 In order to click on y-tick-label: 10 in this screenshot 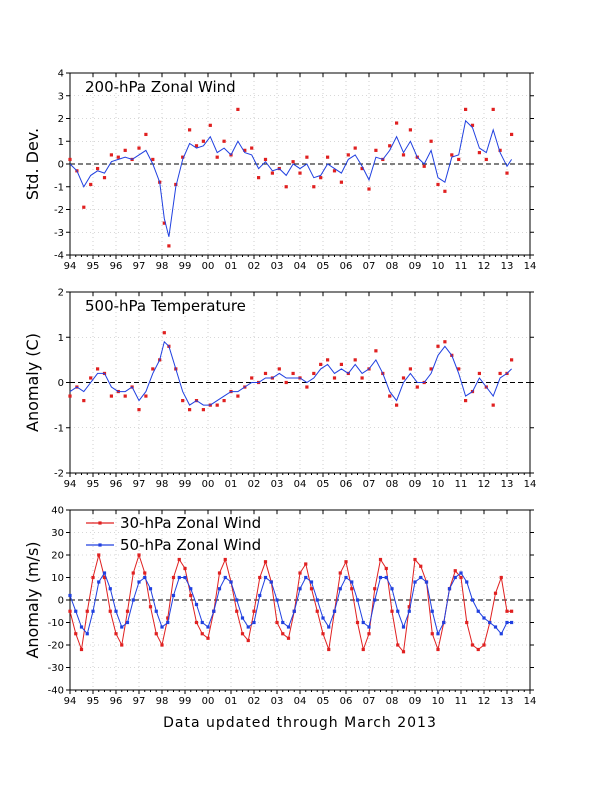, I will do `click(57, 578)`.